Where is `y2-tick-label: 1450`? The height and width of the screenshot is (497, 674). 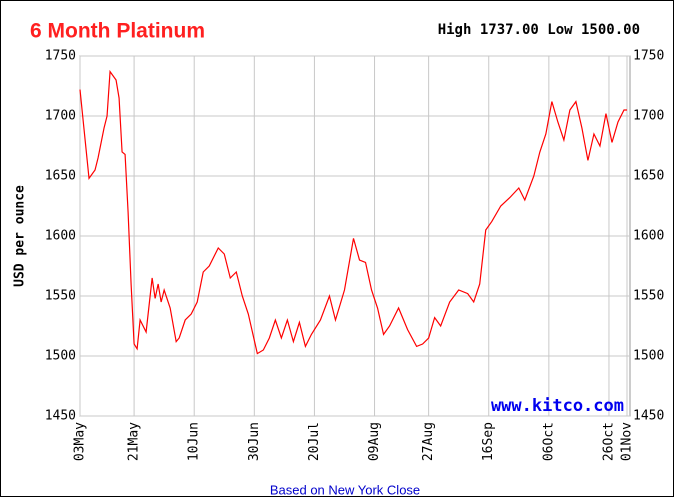
y2-tick-label: 1450 is located at coordinates (648, 416).